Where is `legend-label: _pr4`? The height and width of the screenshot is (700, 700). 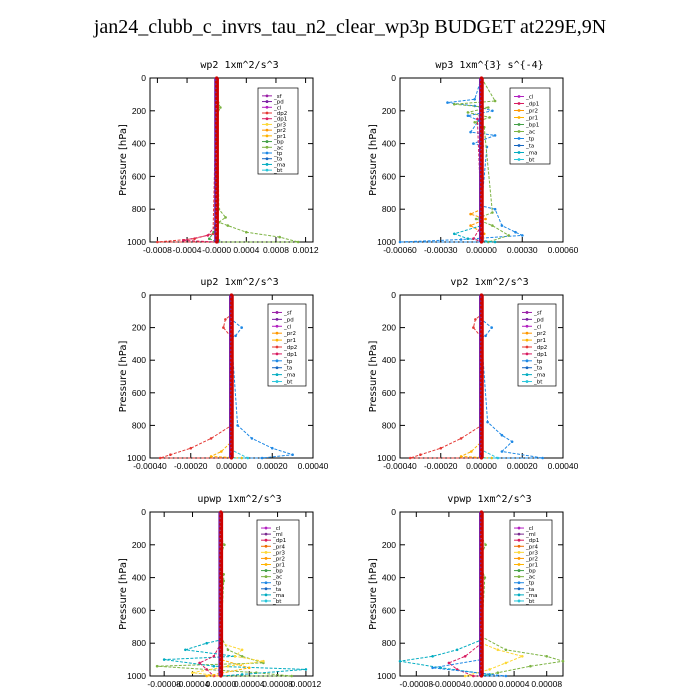
legend-label: _pr4 is located at coordinates (279, 547).